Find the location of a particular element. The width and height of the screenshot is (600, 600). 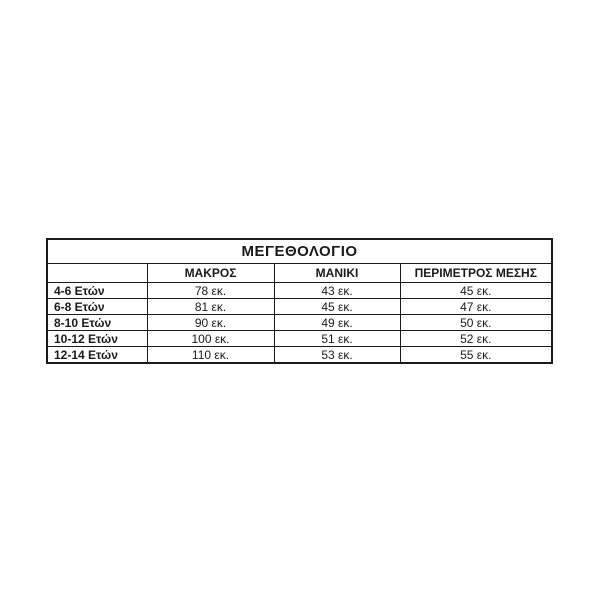

row-label: 6-8 Ετών is located at coordinates (97, 306).